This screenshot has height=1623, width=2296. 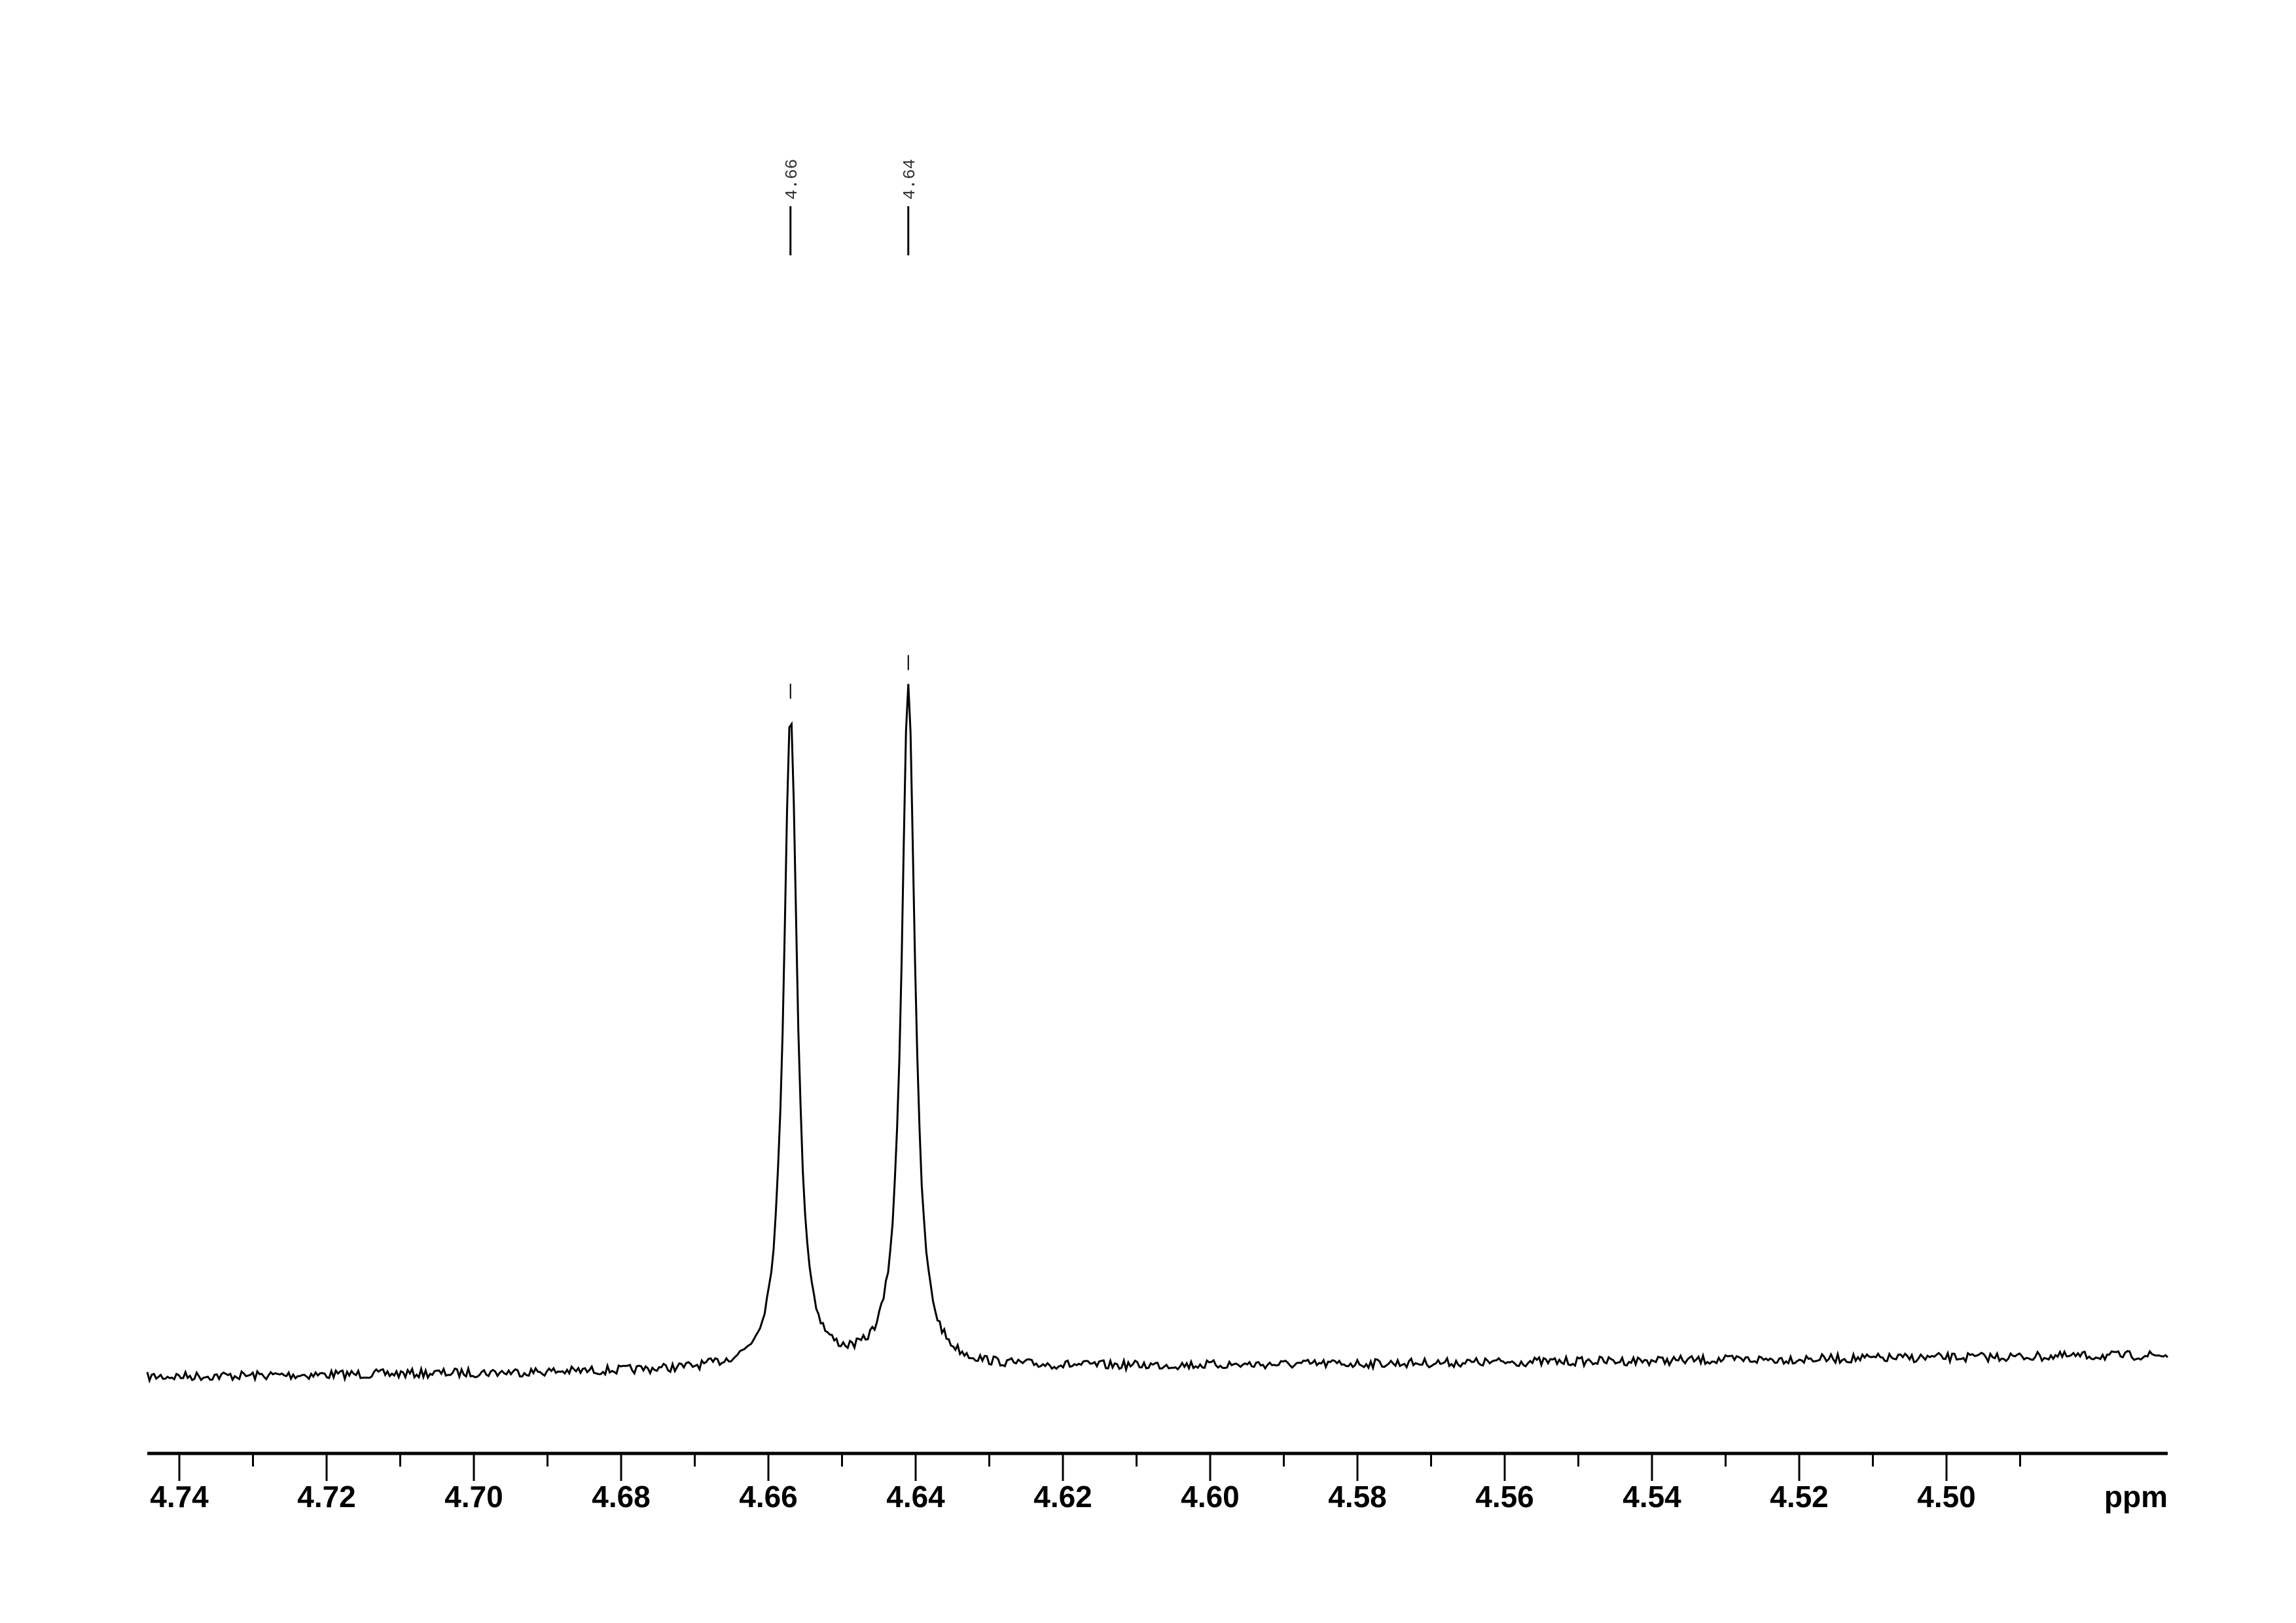 What do you see at coordinates (1652, 1497) in the screenshot?
I see `x-tick-label: 4.54` at bounding box center [1652, 1497].